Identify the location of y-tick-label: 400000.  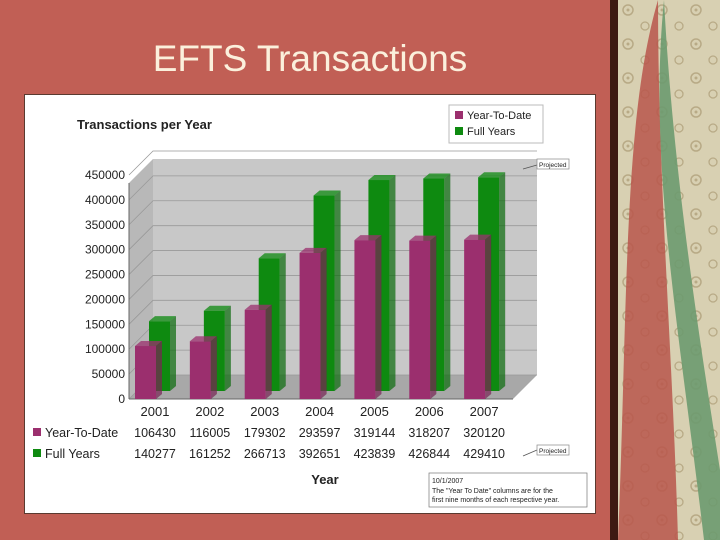
(105, 200).